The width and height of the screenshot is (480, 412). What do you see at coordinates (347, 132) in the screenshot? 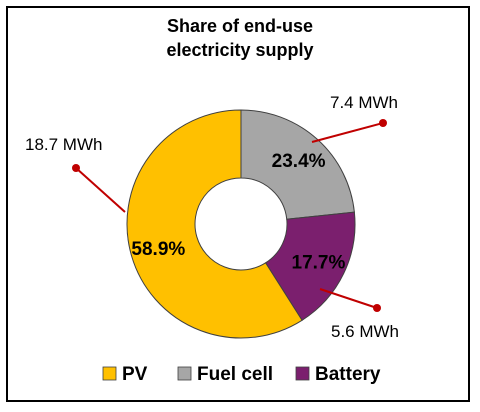
I see `leader-line-fuel-cell` at bounding box center [347, 132].